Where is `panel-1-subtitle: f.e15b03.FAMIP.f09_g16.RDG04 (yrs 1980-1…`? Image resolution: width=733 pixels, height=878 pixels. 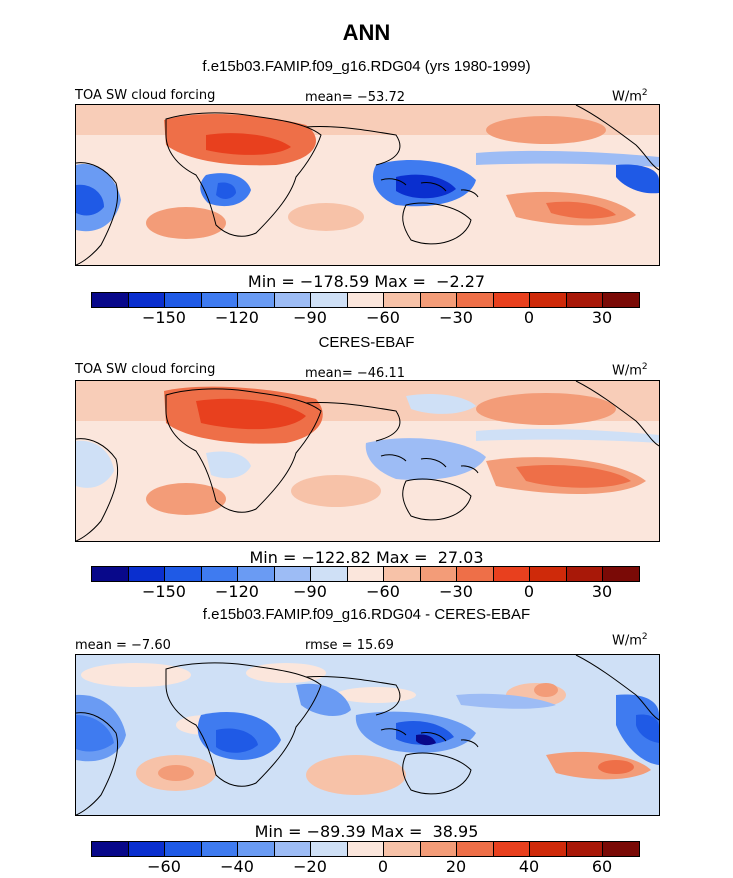
panel-1-subtitle: f.e15b03.FAMIP.f09_g16.RDG04 (yrs 1980-1… is located at coordinates (366, 66).